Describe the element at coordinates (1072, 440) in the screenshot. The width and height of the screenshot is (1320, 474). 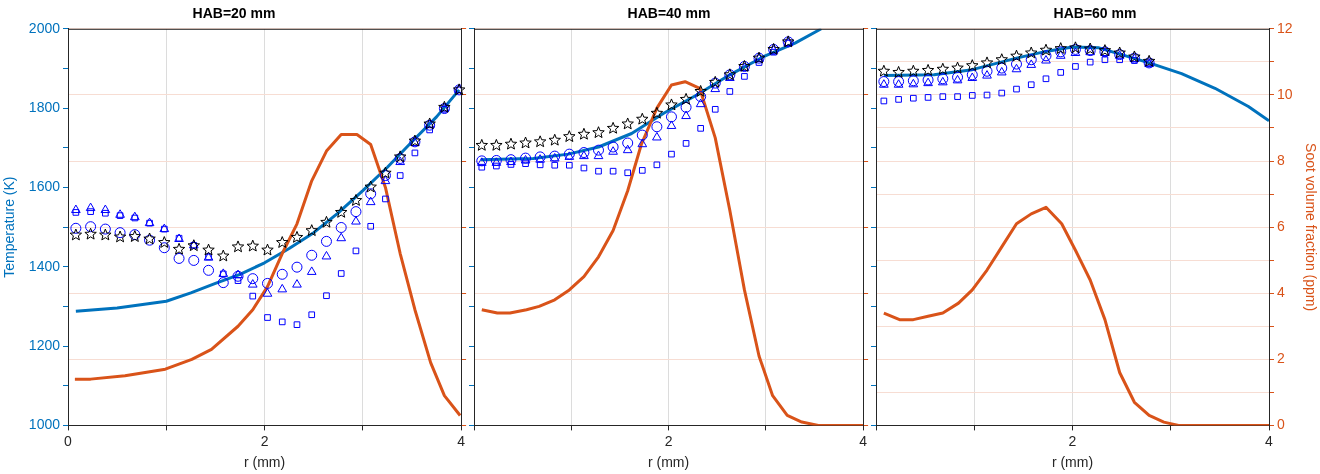
I see `x-tick-label: 2` at that location.